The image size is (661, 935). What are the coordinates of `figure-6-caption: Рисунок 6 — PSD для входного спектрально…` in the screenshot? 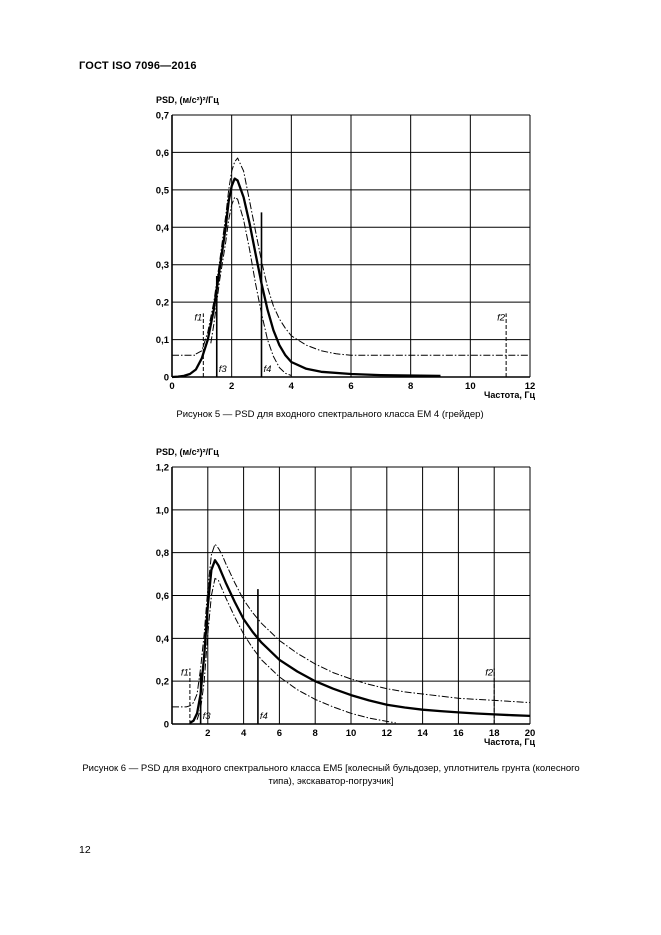 It's located at (331, 775).